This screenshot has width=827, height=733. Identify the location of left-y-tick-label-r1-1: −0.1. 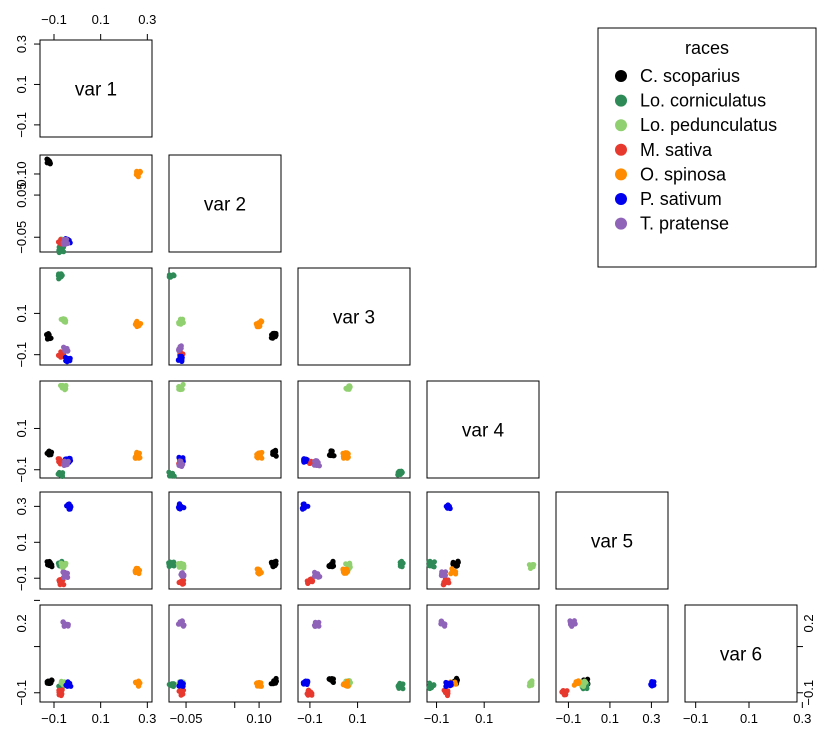
(21, 125).